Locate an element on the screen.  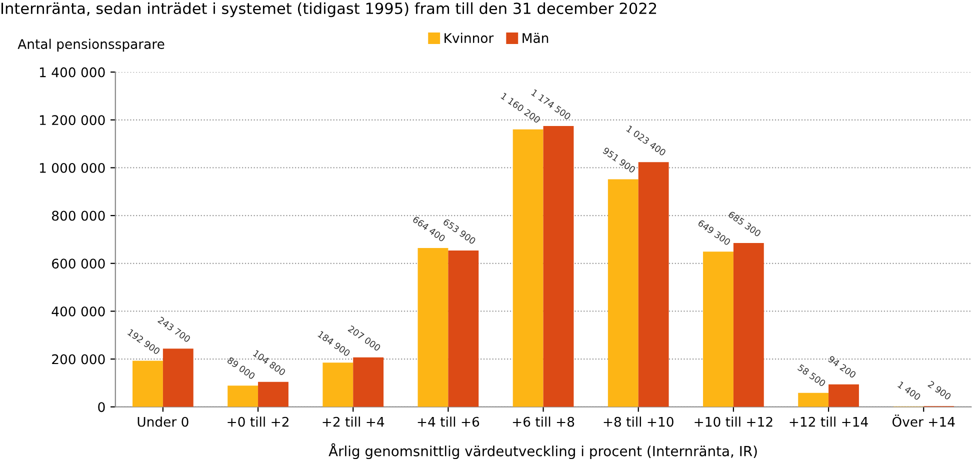
y-tick-label: 200 000 is located at coordinates (78, 359).